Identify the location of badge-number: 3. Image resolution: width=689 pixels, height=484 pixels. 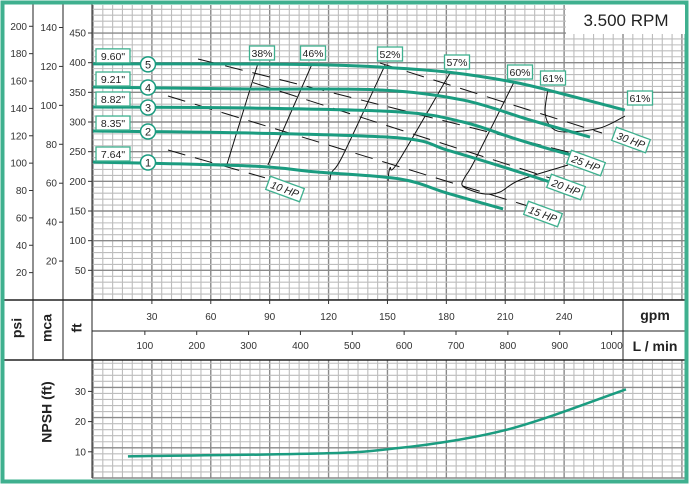
(148, 108).